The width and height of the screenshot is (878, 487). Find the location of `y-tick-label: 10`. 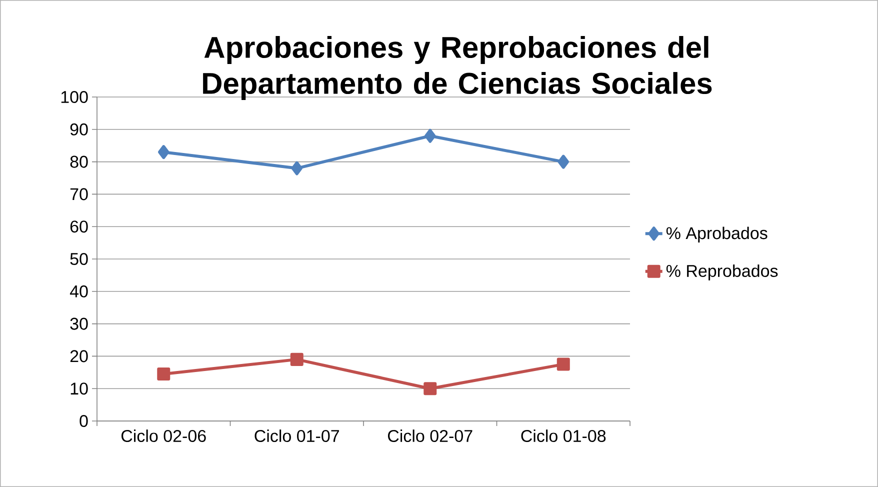

y-tick-label: 10 is located at coordinates (79, 388).